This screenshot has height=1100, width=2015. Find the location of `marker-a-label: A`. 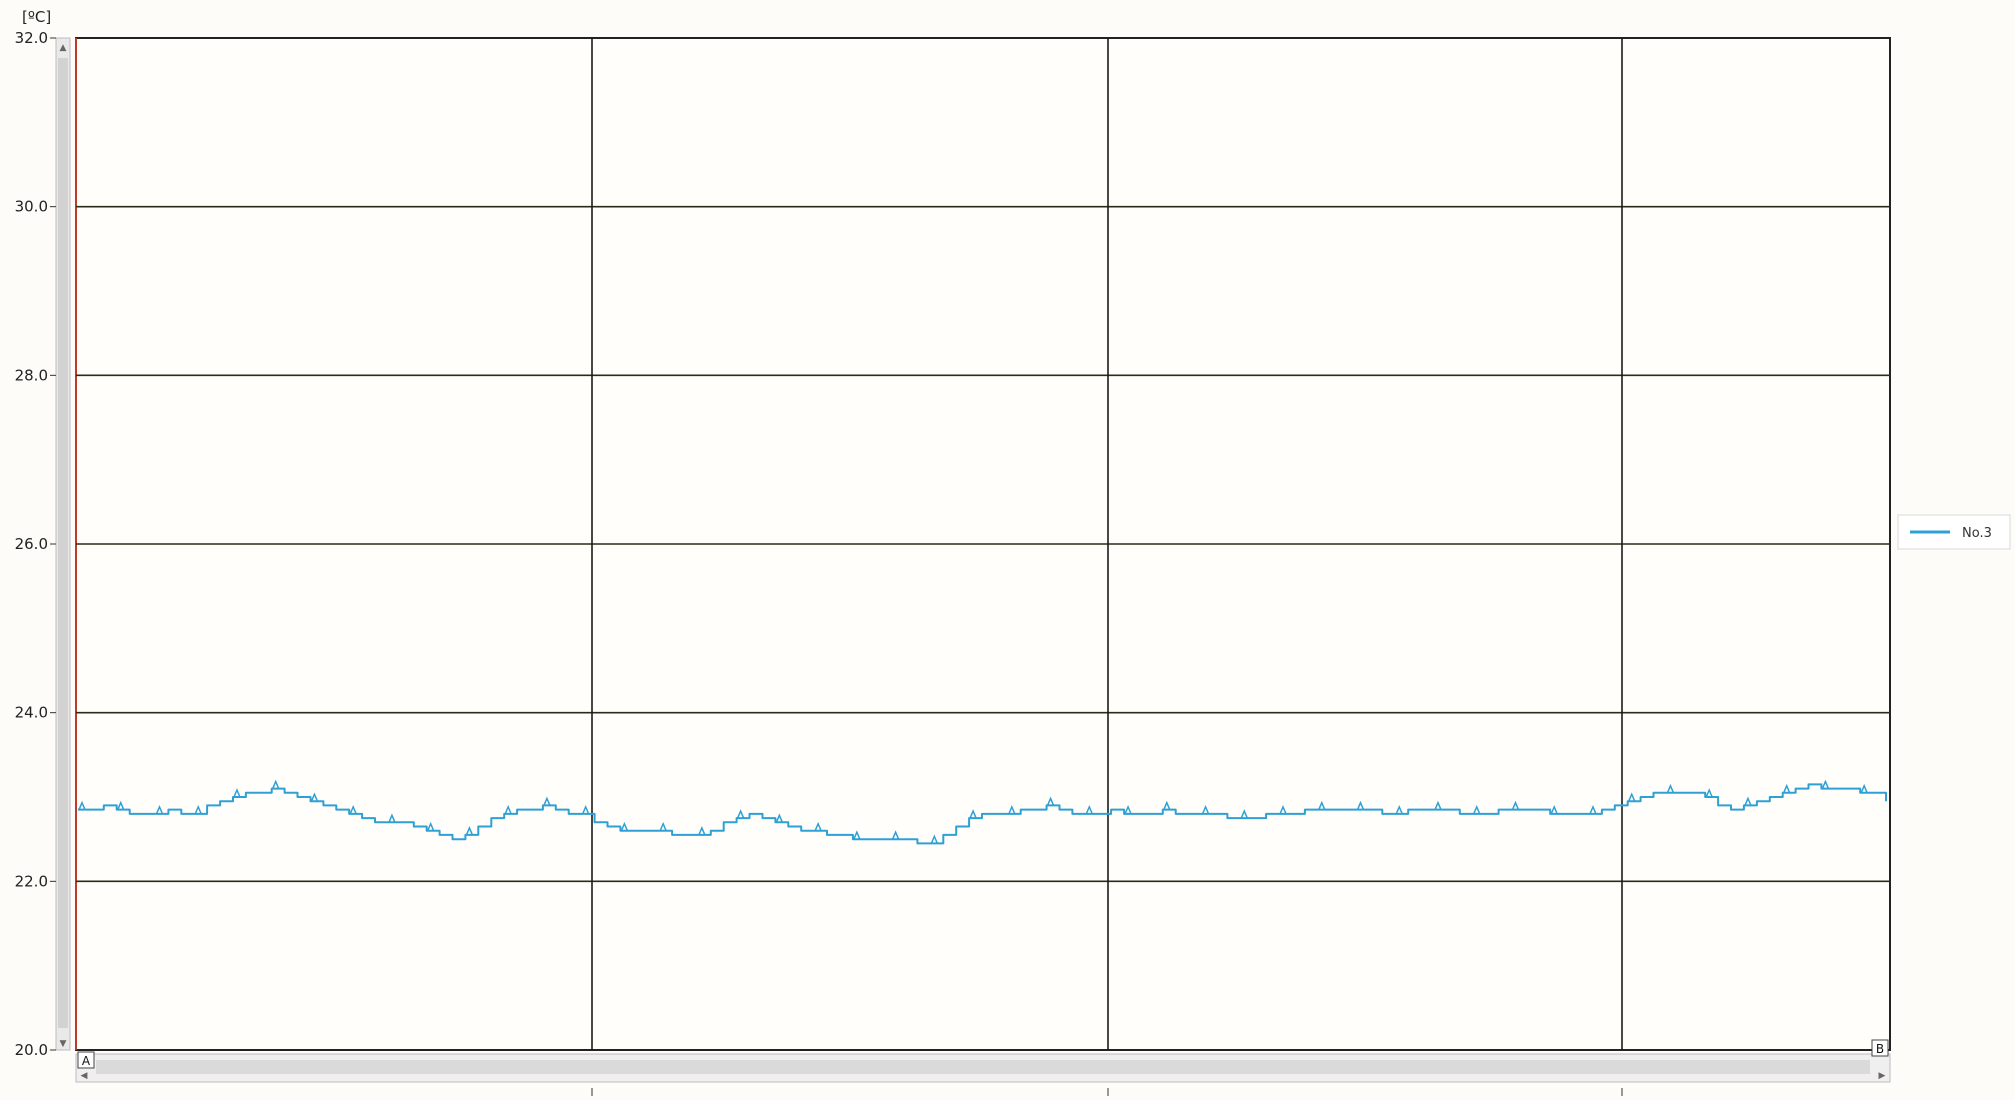

marker-a-label: A is located at coordinates (86, 1061).